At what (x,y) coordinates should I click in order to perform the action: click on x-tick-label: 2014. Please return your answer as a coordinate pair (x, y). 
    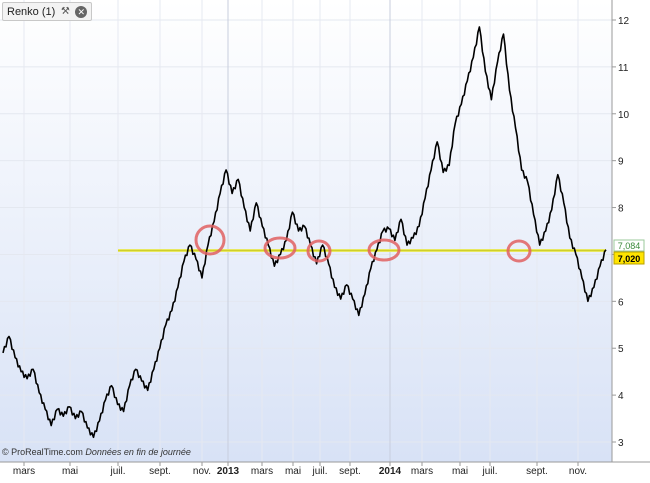
    Looking at the image, I should click on (390, 471).